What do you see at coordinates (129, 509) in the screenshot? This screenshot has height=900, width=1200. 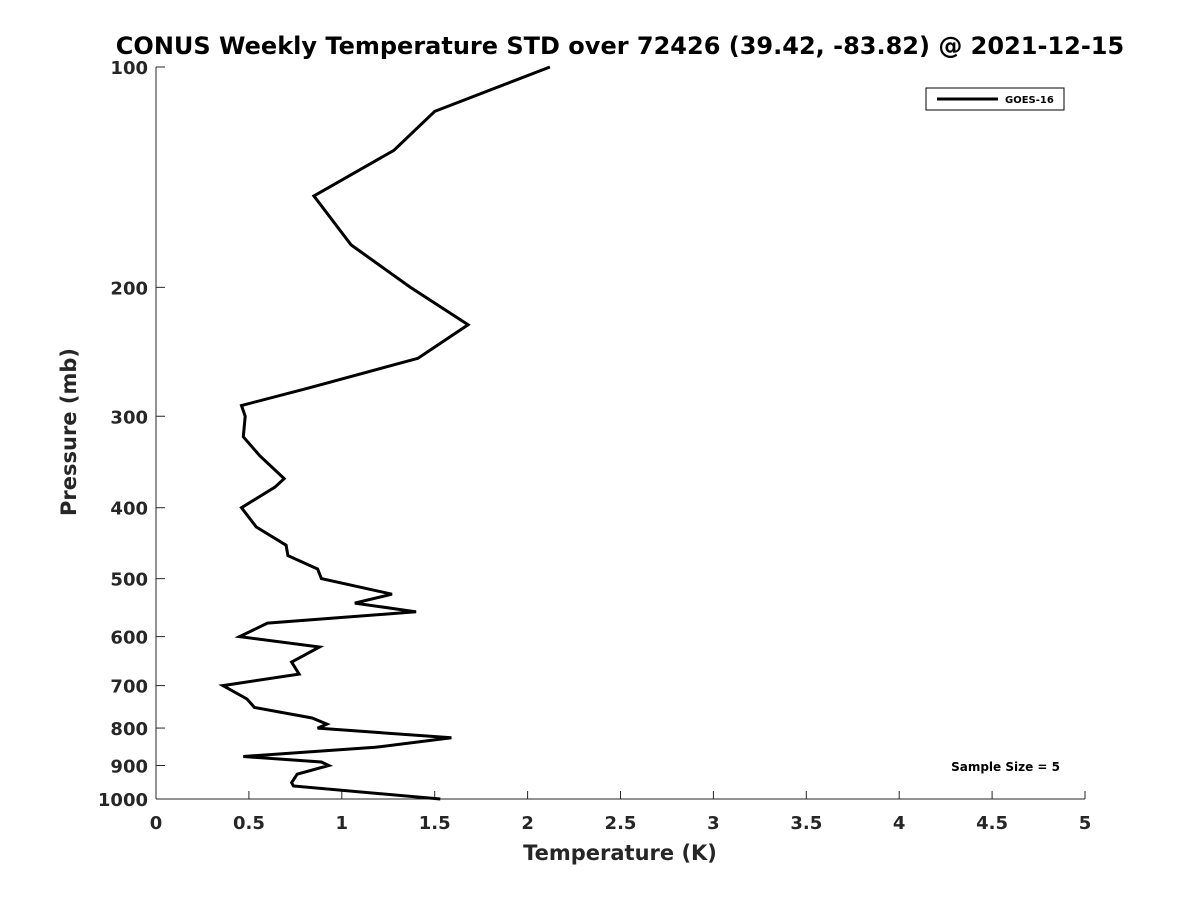 I see `y-tick-label: 400` at bounding box center [129, 509].